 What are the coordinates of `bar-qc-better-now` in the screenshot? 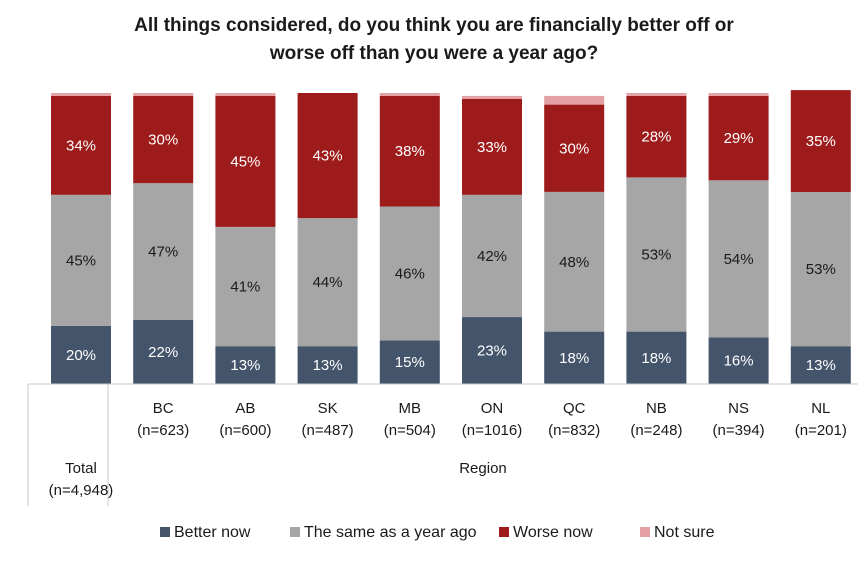 It's located at (574, 357).